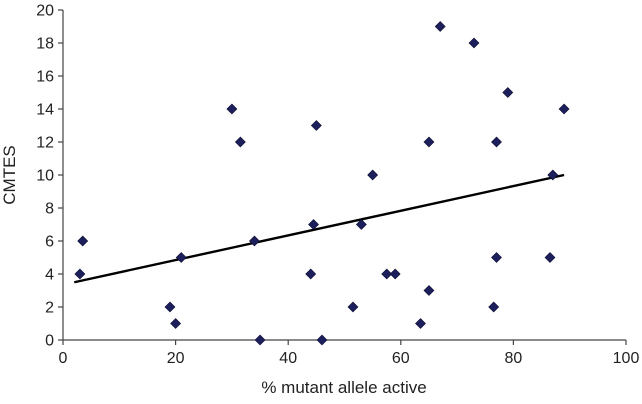  What do you see at coordinates (49, 275) in the screenshot?
I see `y-tick-label: 4` at bounding box center [49, 275].